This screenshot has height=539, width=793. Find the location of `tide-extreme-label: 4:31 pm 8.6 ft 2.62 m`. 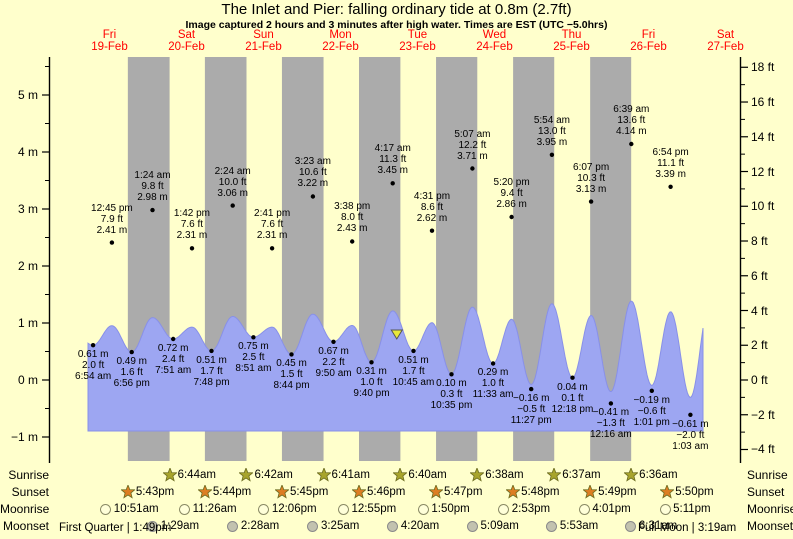

tide-extreme-label: 4:31 pm 8.6 ft 2.62 m is located at coordinates (432, 207).